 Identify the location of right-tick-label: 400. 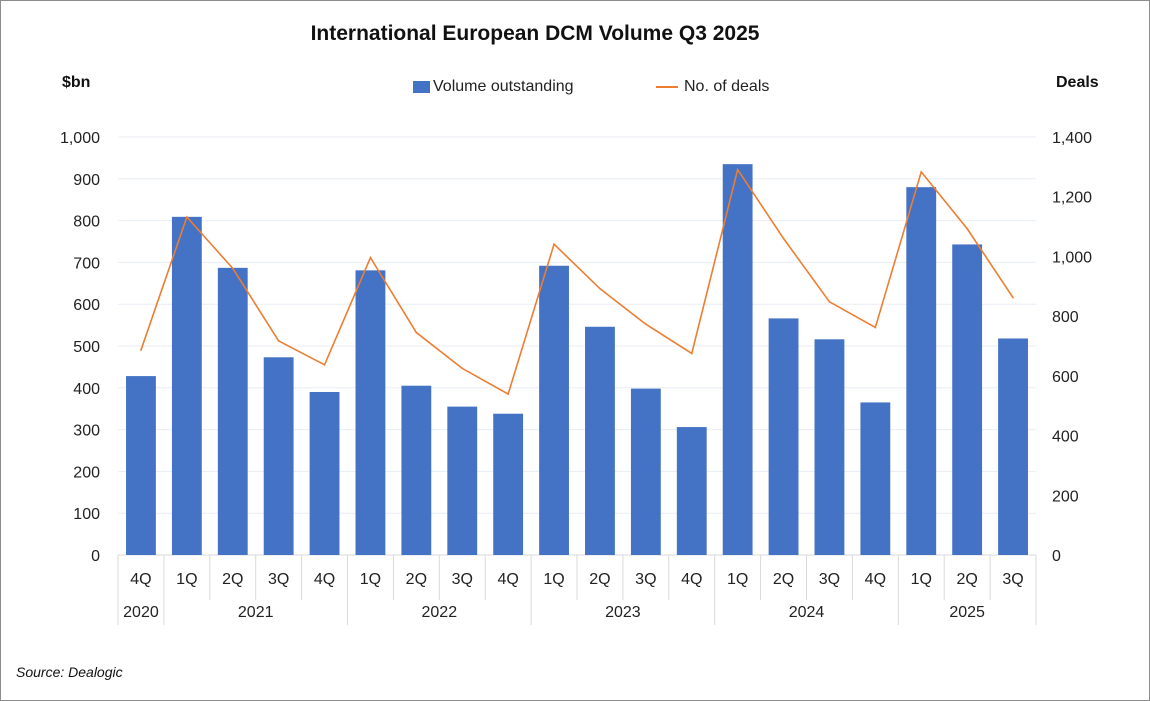
(1065, 437).